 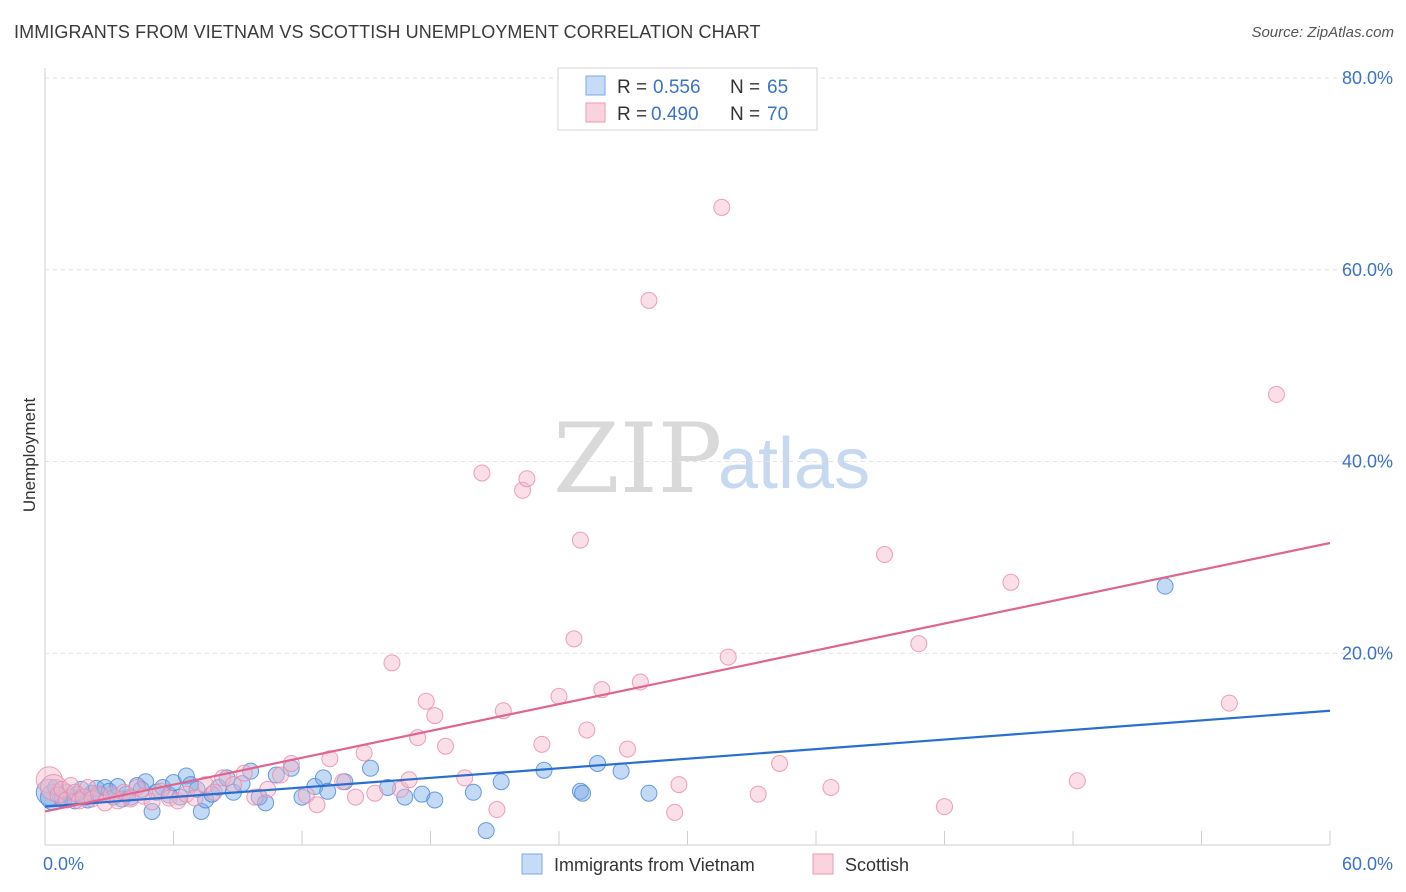 I want to click on y-tick-label-2: 60.0%, so click(x=1367, y=270).